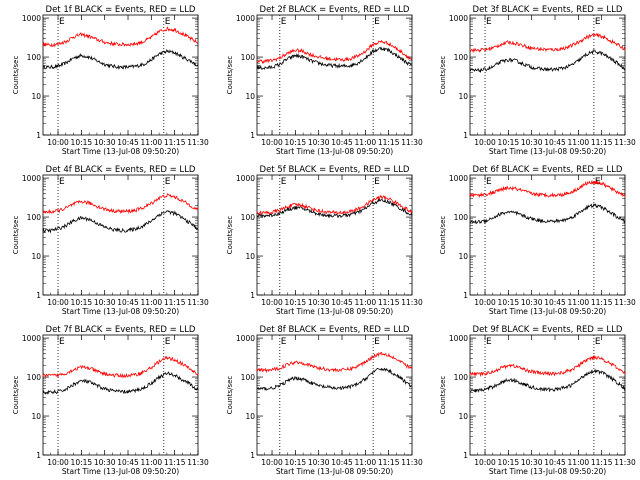 The height and width of the screenshot is (480, 640). What do you see at coordinates (548, 10) in the screenshot?
I see `panel-title: Det 3f BLACK = Events, RED = LLD` at bounding box center [548, 10].